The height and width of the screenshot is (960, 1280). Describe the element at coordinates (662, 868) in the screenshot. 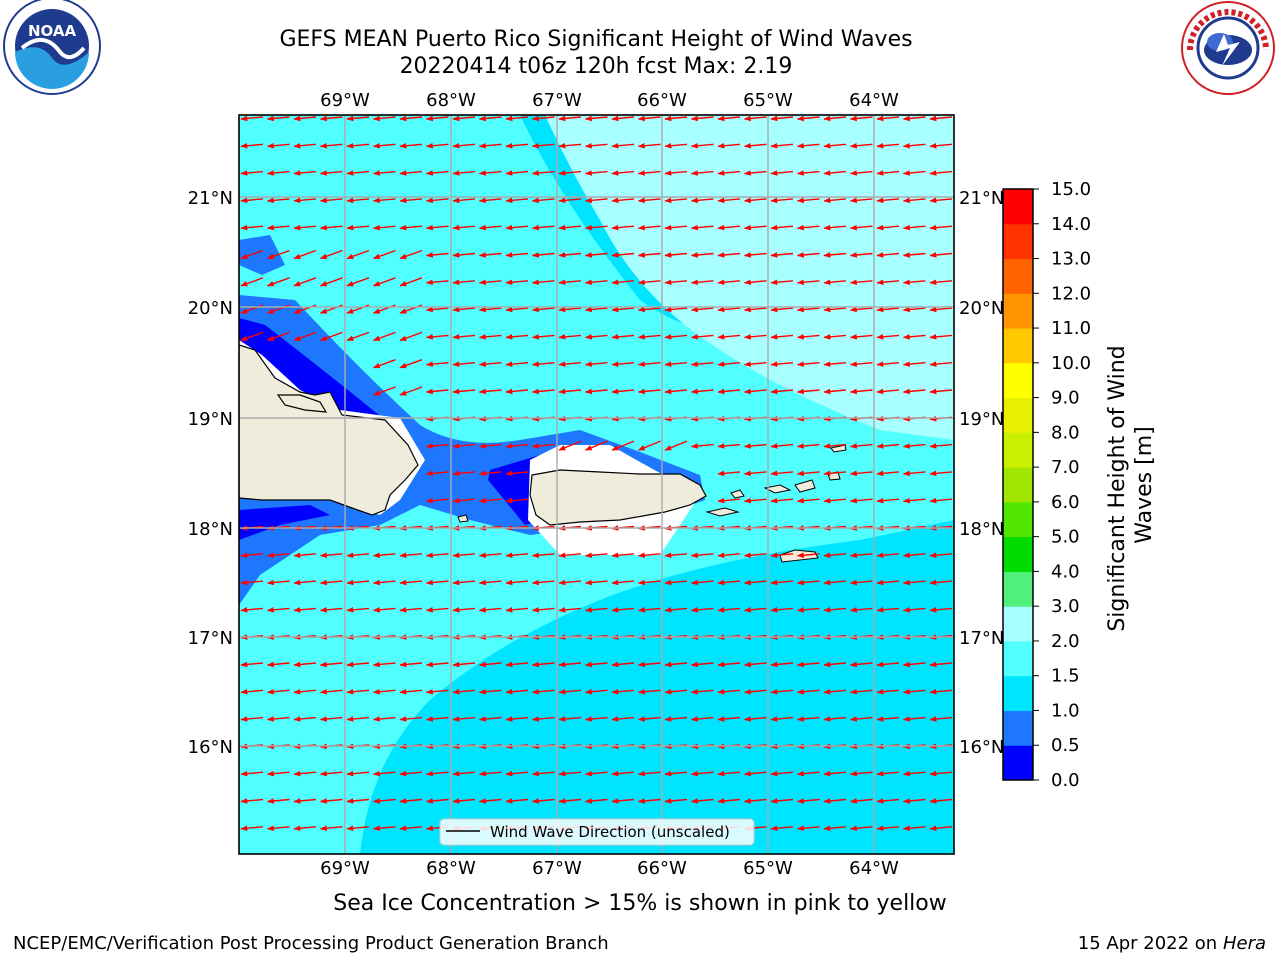

I see `lon-label-bottom: 66°W` at that location.